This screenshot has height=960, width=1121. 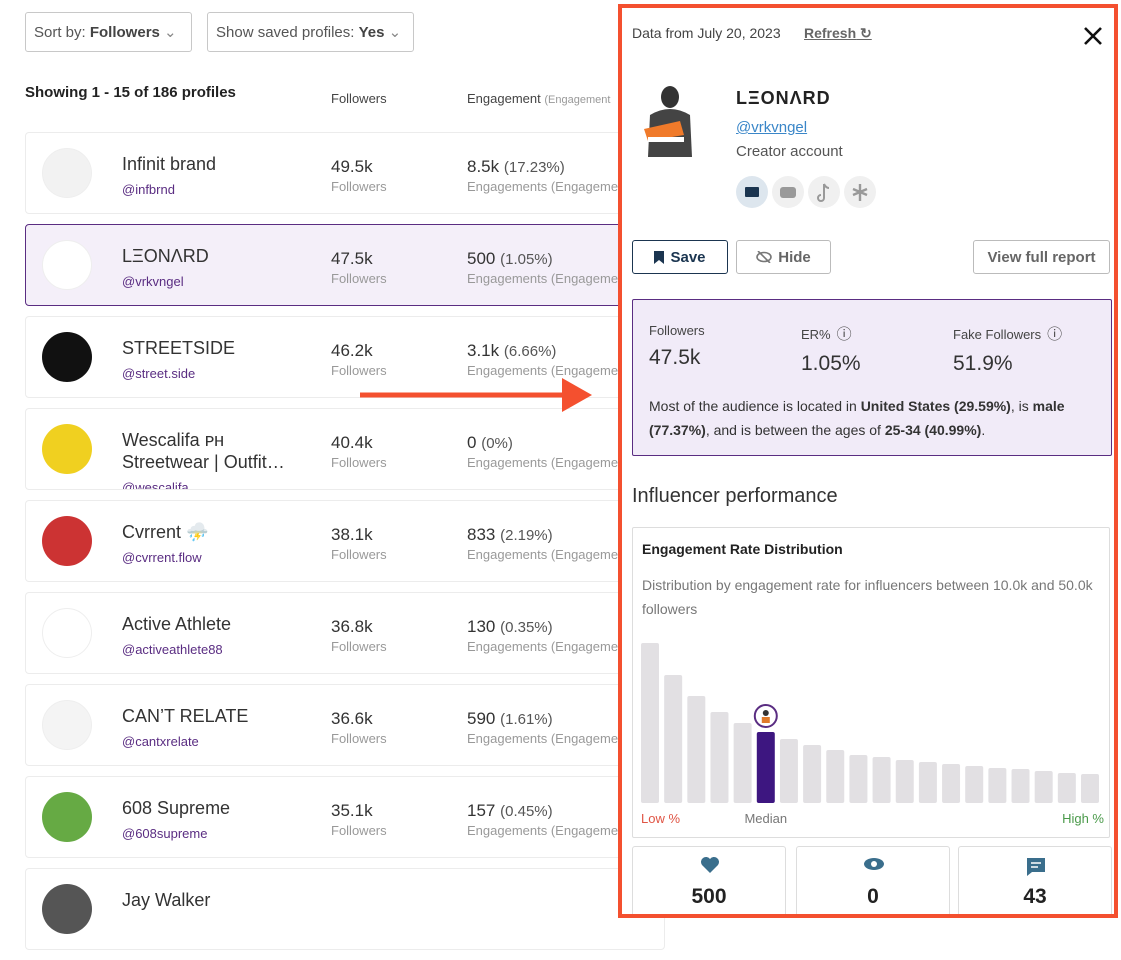 What do you see at coordinates (1093, 36) in the screenshot?
I see `close-button` at bounding box center [1093, 36].